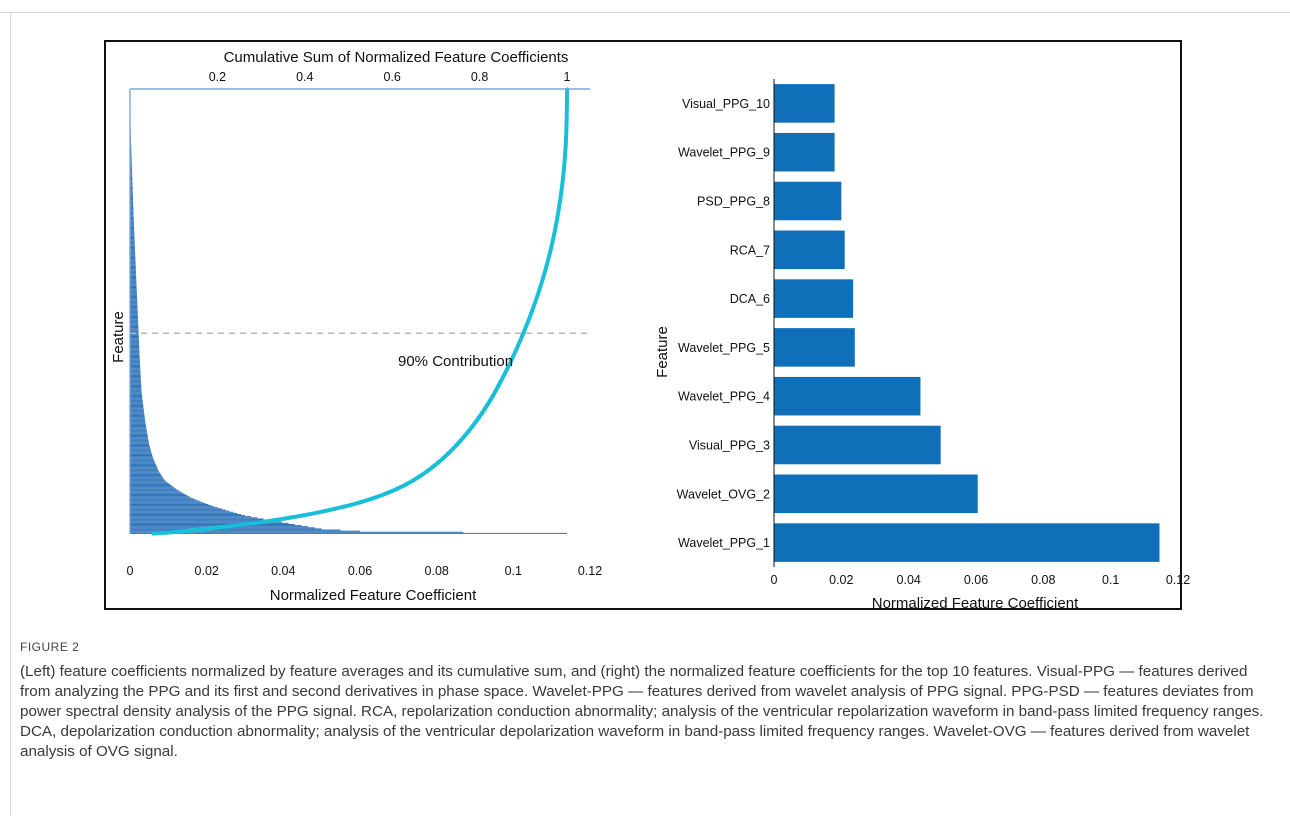  What do you see at coordinates (130, 571) in the screenshot?
I see `left-x-tick-label: 0` at bounding box center [130, 571].